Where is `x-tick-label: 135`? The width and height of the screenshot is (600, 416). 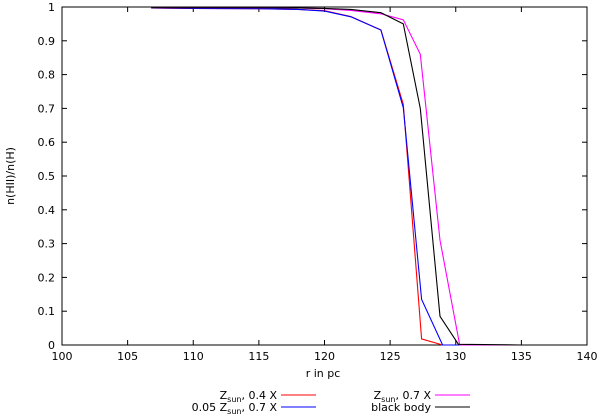 x-tick-label: 135 is located at coordinates (521, 356).